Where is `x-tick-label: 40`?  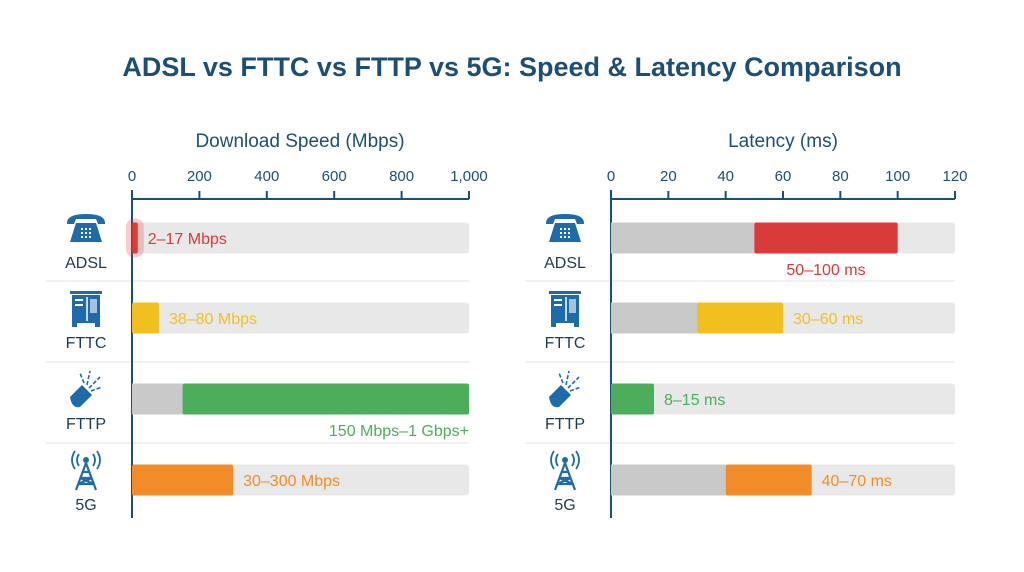 x-tick-label: 40 is located at coordinates (725, 176).